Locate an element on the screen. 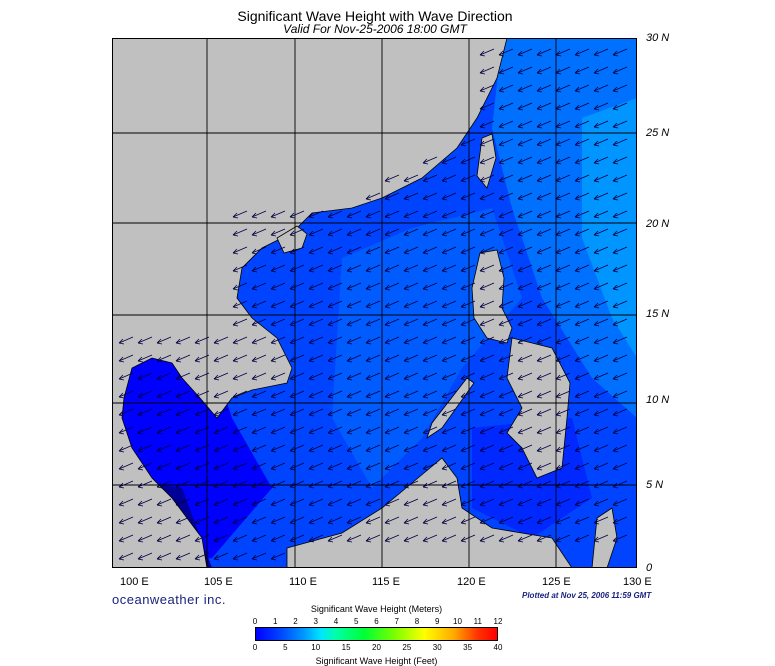 Image resolution: width=775 pixels, height=666 pixels. land-taiwan is located at coordinates (486, 161).